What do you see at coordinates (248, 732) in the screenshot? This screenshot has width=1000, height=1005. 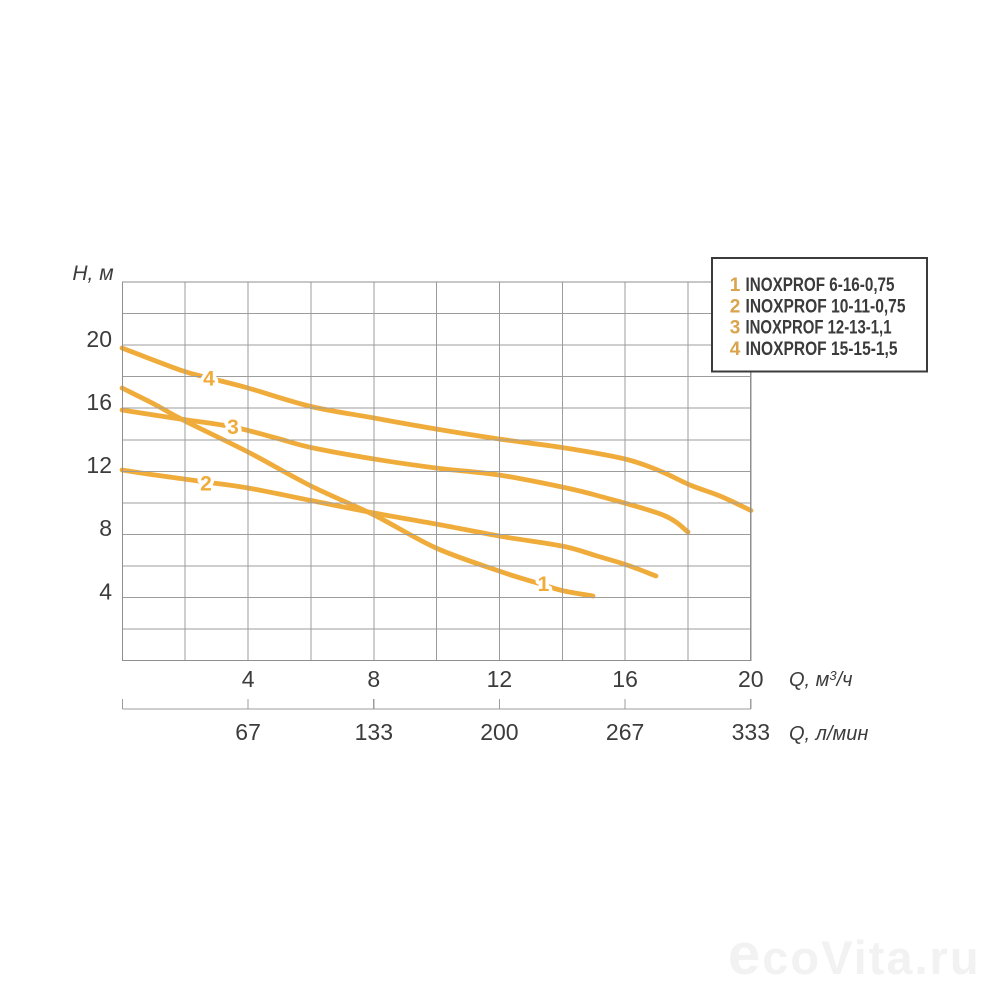 I see `svg-text: 67` at bounding box center [248, 732].